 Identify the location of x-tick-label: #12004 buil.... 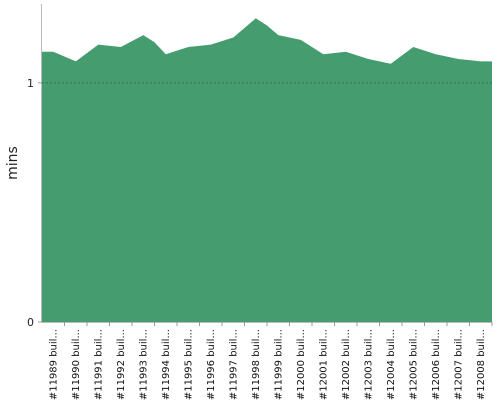
(391, 364).